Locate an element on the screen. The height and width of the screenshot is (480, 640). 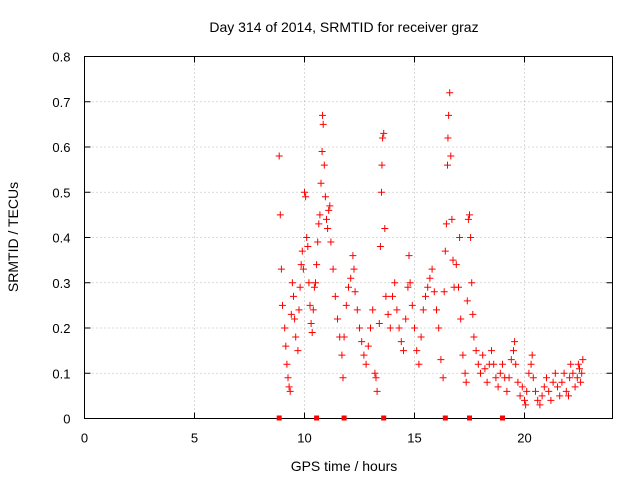
y-tick-labels: 0 0.1 0.2 0.3 0.4 0.5 0.6 0.7 0.8 is located at coordinates (61, 238).